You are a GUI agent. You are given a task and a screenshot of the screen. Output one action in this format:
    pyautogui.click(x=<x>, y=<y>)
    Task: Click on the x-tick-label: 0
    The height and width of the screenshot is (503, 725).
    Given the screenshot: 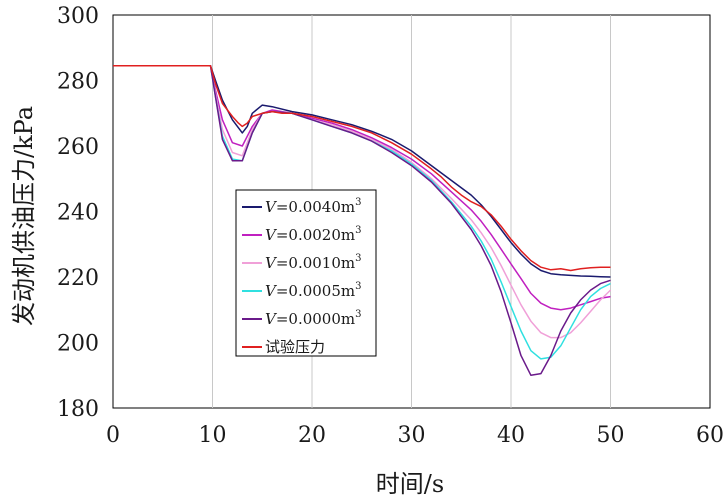 What is the action you would take?
    pyautogui.click(x=113, y=435)
    